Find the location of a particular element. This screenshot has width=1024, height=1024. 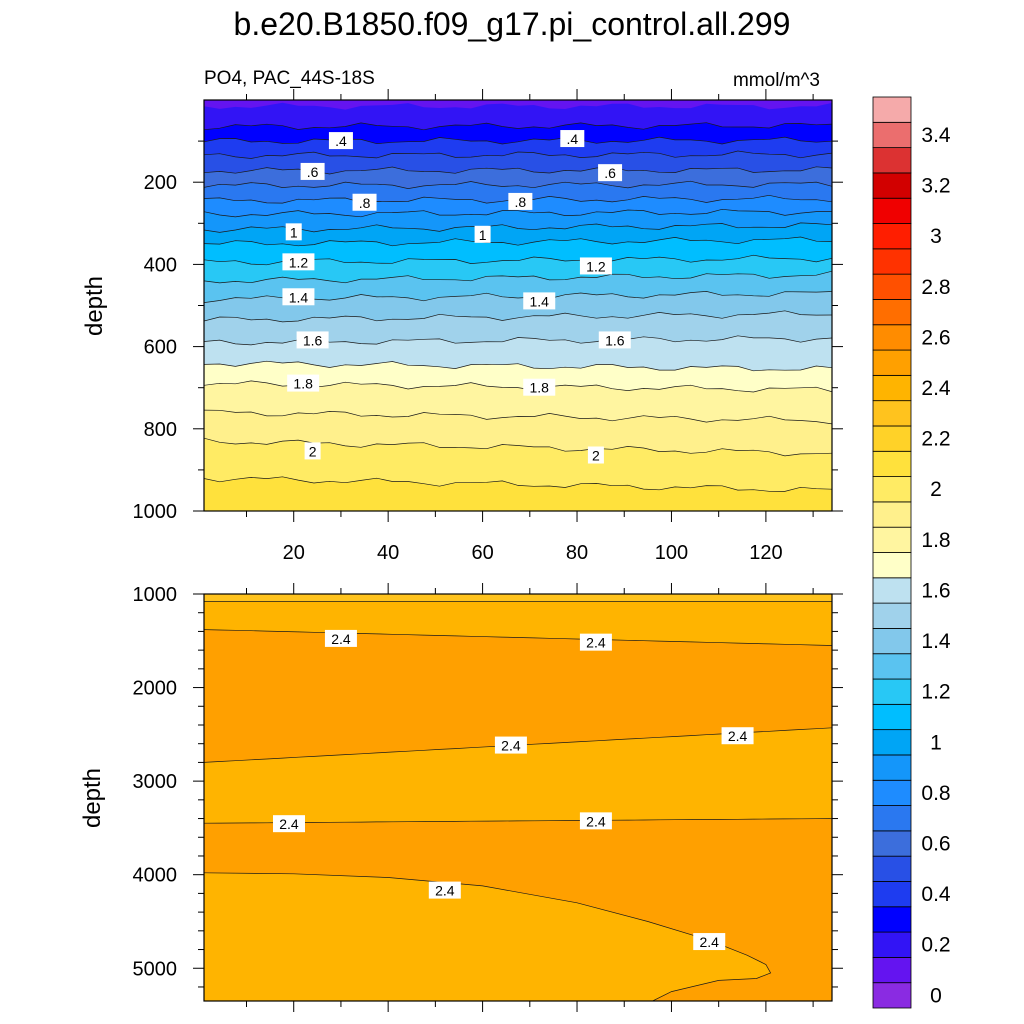

upper-contour-label-text: .4 is located at coordinates (572, 139).